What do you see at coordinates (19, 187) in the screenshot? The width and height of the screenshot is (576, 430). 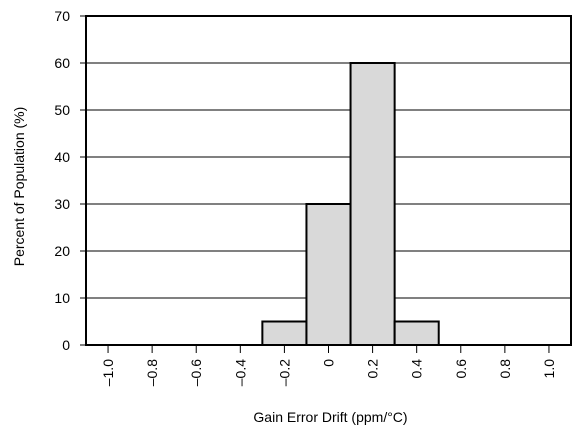 I see `y-axis-title: Percent of Population (%)` at bounding box center [19, 187].